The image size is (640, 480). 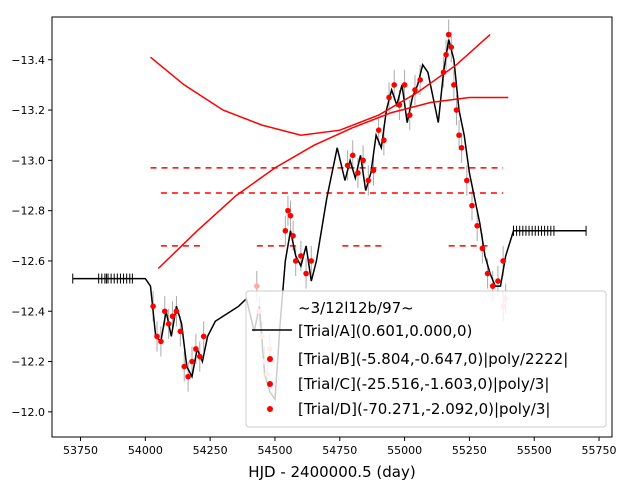 What do you see at coordinates (270, 384) in the screenshot?
I see `legend-swatch-c` at bounding box center [270, 384].